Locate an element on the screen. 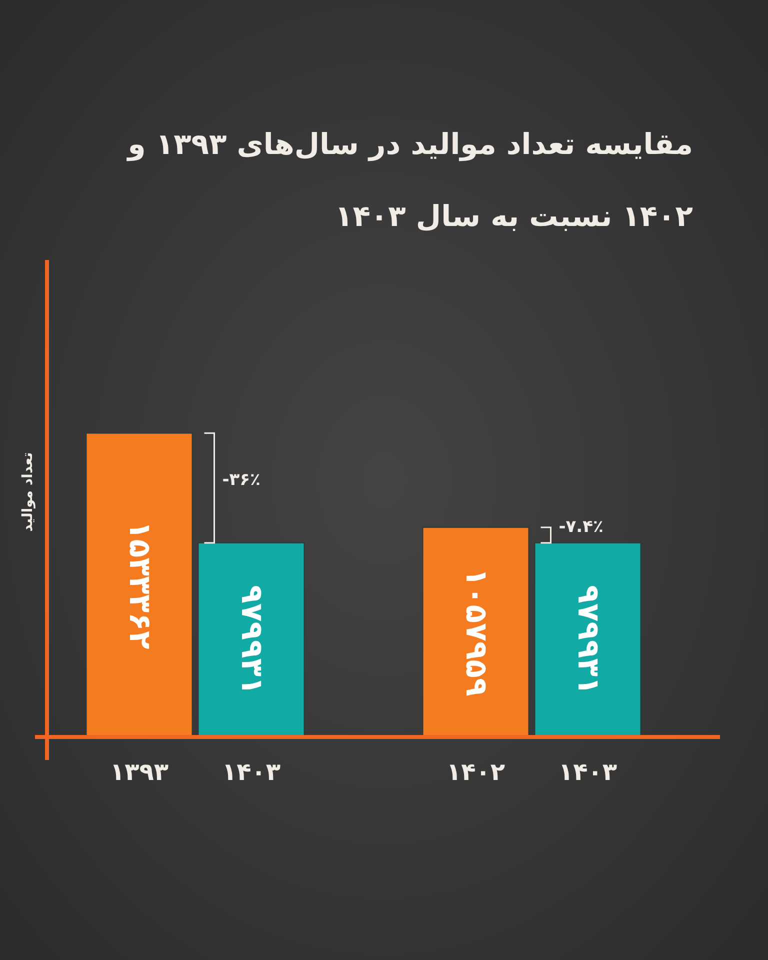 The height and width of the screenshot is (960, 768). annotation: -۳۶٪ is located at coordinates (241, 480).